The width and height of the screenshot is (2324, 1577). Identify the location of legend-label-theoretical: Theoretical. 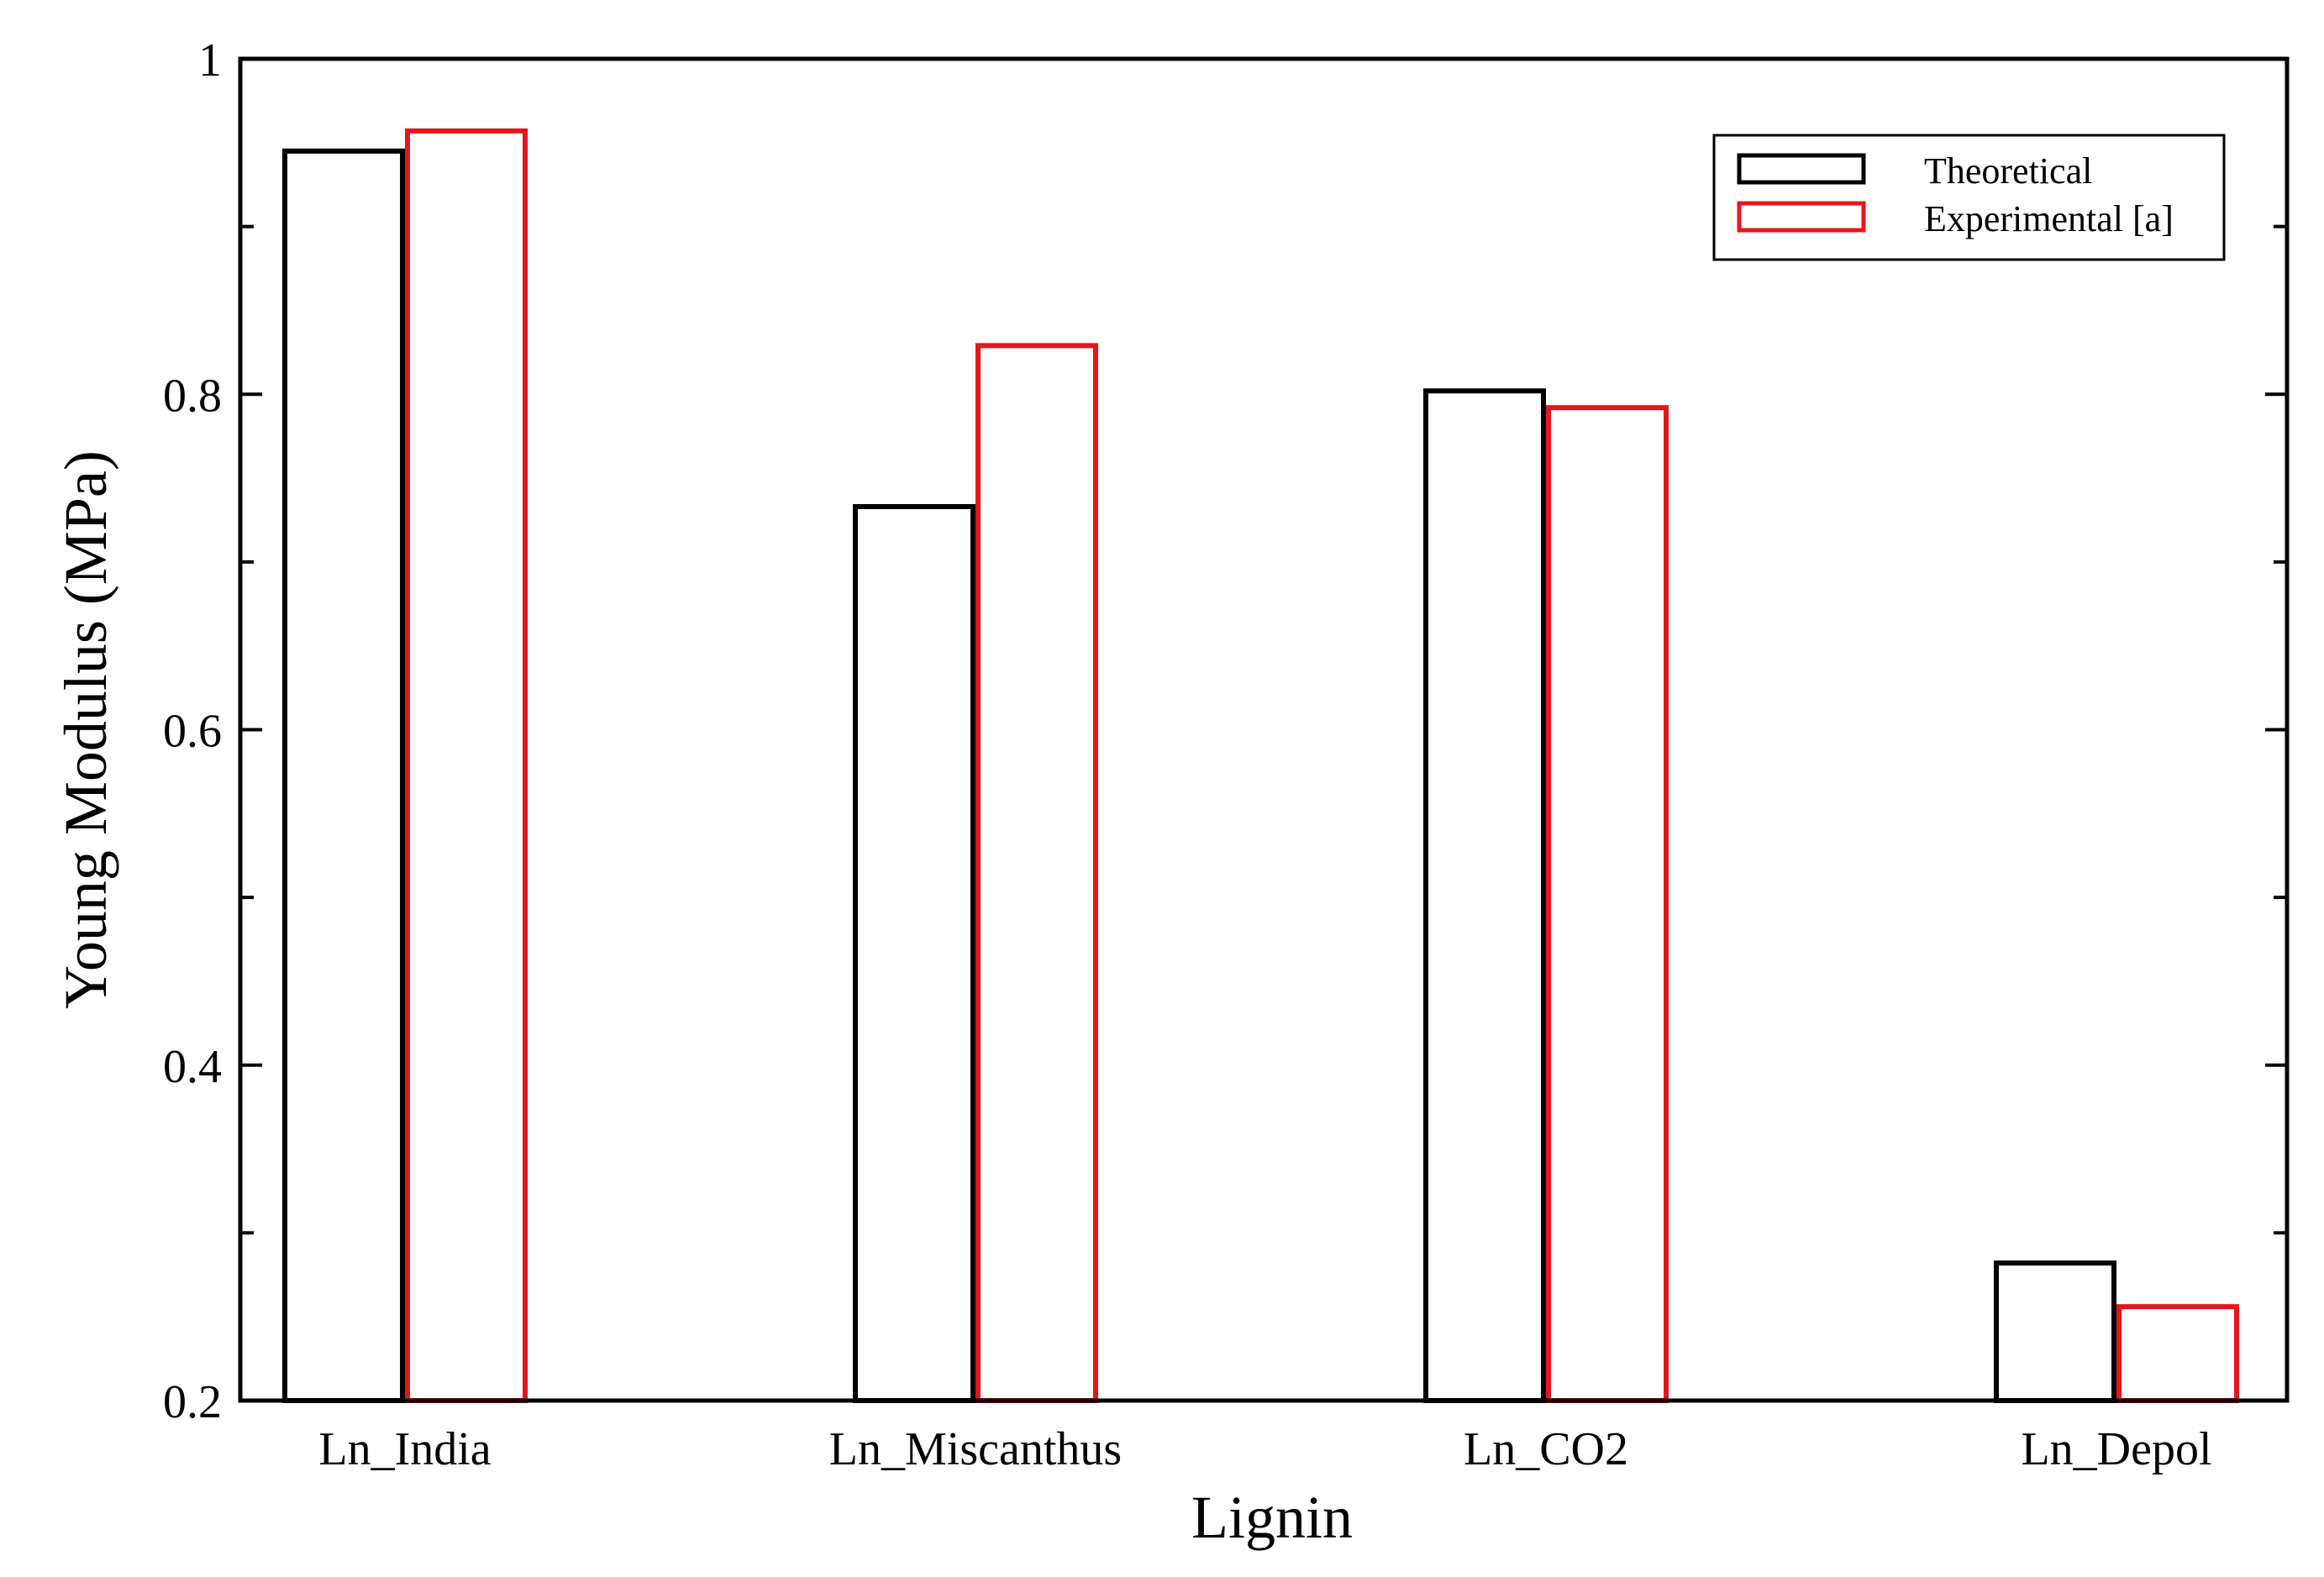
(2008, 171).